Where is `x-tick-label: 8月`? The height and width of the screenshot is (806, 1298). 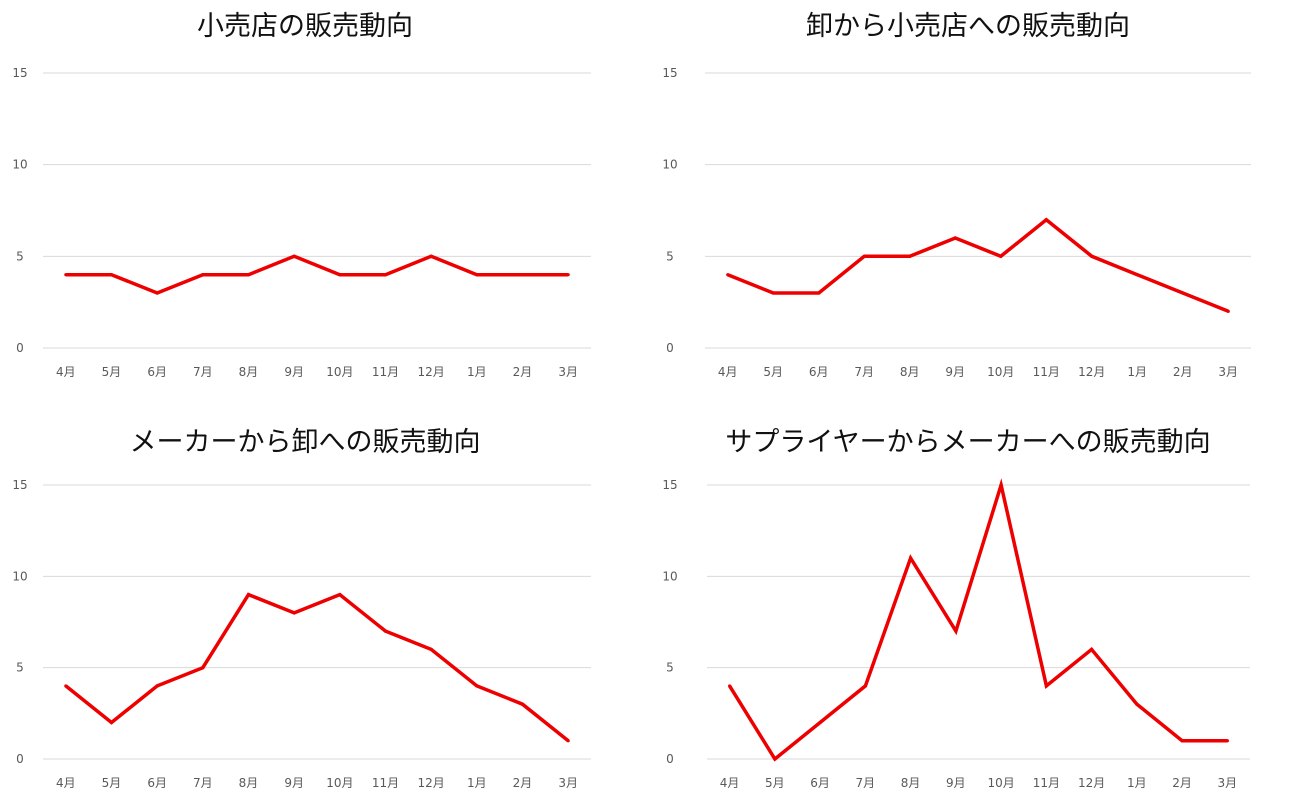
x-tick-label: 8月 is located at coordinates (249, 372).